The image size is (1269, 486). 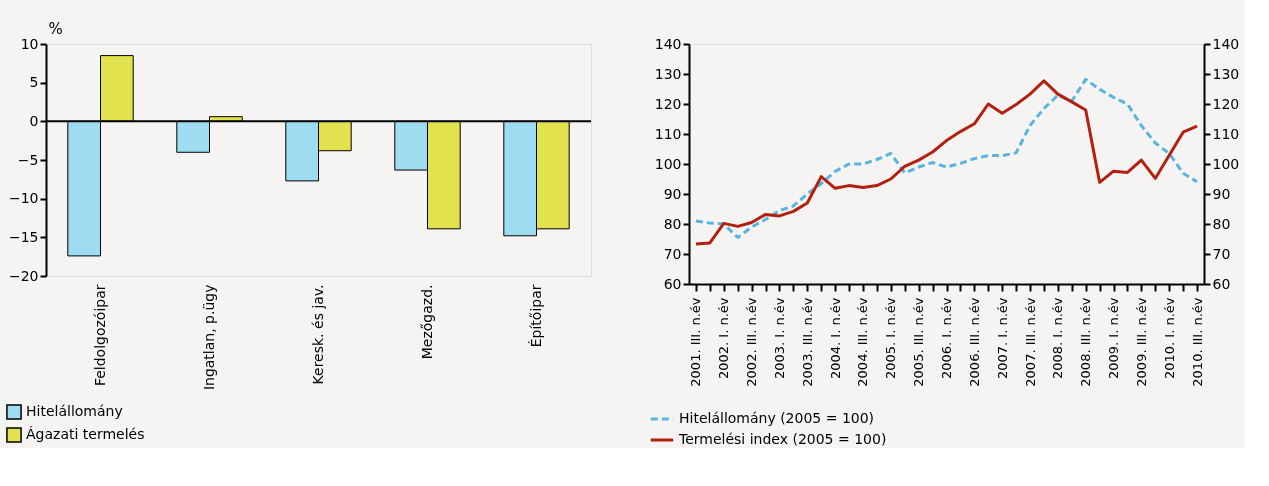 What do you see at coordinates (85, 434) in the screenshot?
I see `legend-label: Ágazati termelés` at bounding box center [85, 434].